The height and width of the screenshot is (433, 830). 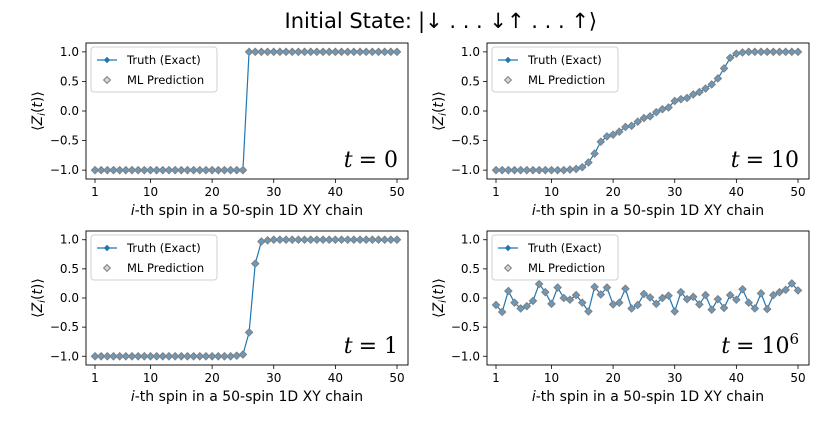 What do you see at coordinates (760, 344) in the screenshot?
I see `time-label: t = 106` at bounding box center [760, 344].